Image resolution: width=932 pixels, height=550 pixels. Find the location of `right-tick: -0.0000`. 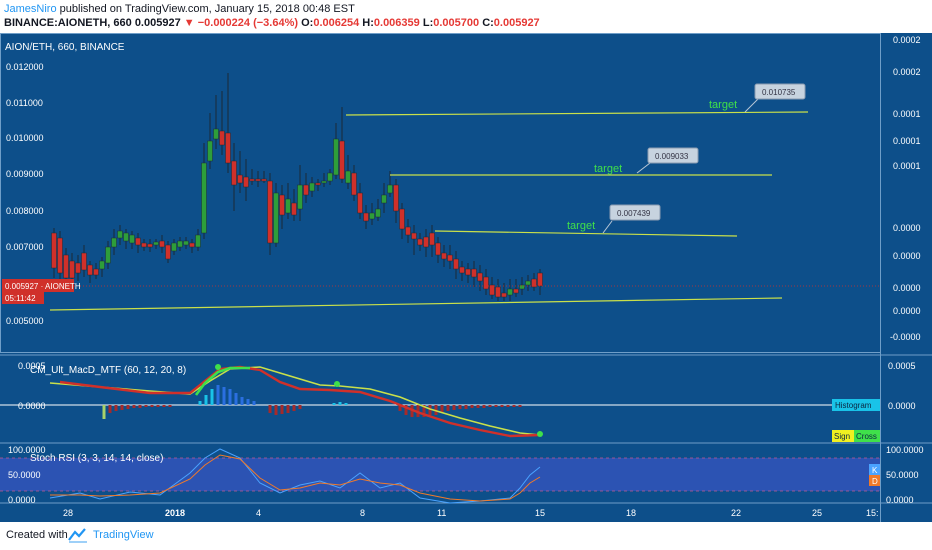

right-tick: -0.0000 is located at coordinates (905, 337).